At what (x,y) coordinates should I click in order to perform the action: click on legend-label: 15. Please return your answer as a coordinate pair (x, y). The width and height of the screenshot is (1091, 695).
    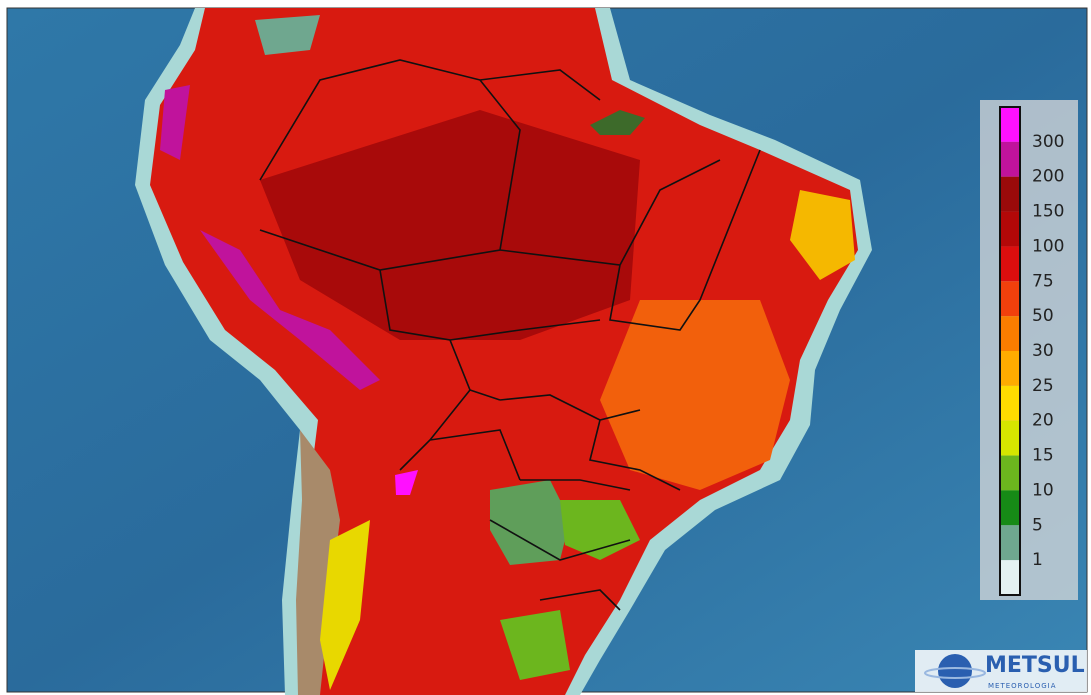
    Looking at the image, I should click on (1043, 456).